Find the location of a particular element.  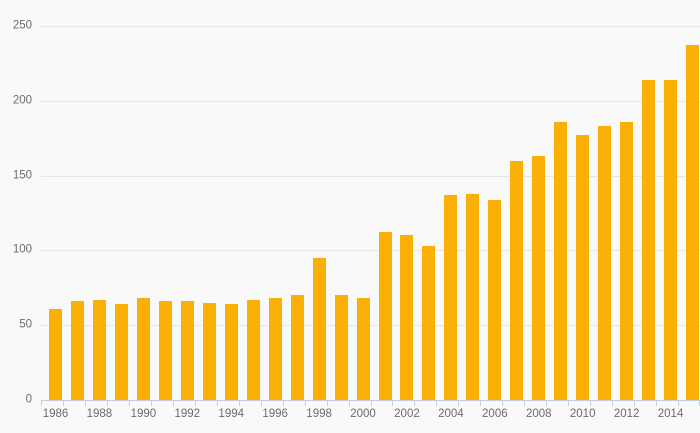

x-tick-label-2006: 2006 is located at coordinates (495, 414).